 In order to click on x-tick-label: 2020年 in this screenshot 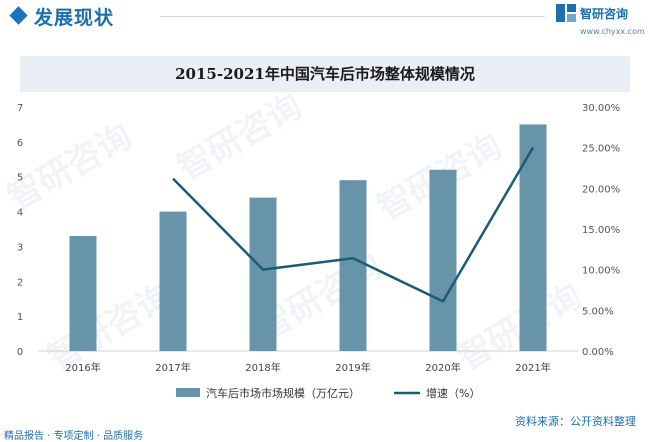, I will do `click(442, 367)`.